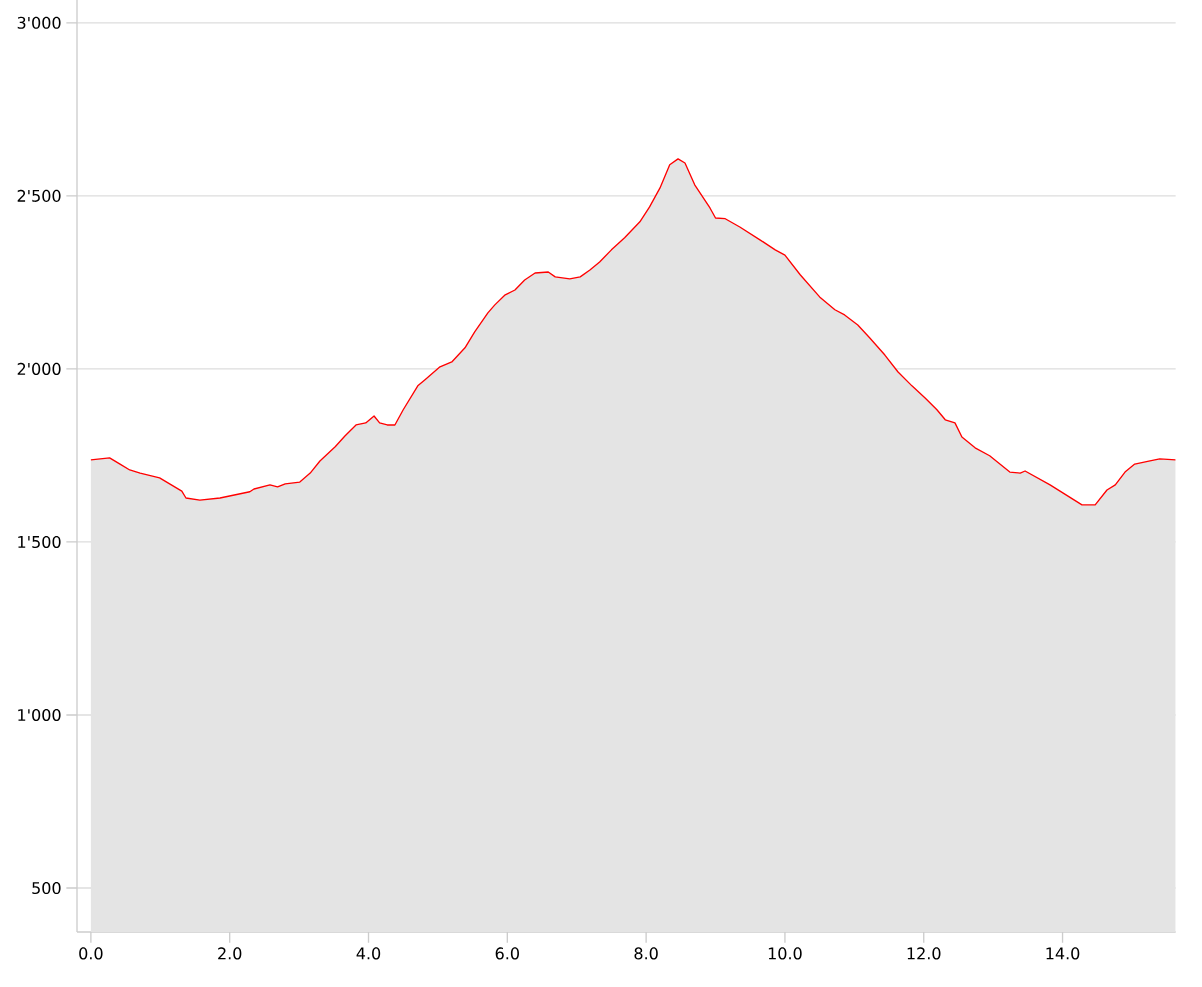 The height and width of the screenshot is (987, 1202). Describe the element at coordinates (507, 953) in the screenshot. I see `x-tick-label: 6.0` at that location.